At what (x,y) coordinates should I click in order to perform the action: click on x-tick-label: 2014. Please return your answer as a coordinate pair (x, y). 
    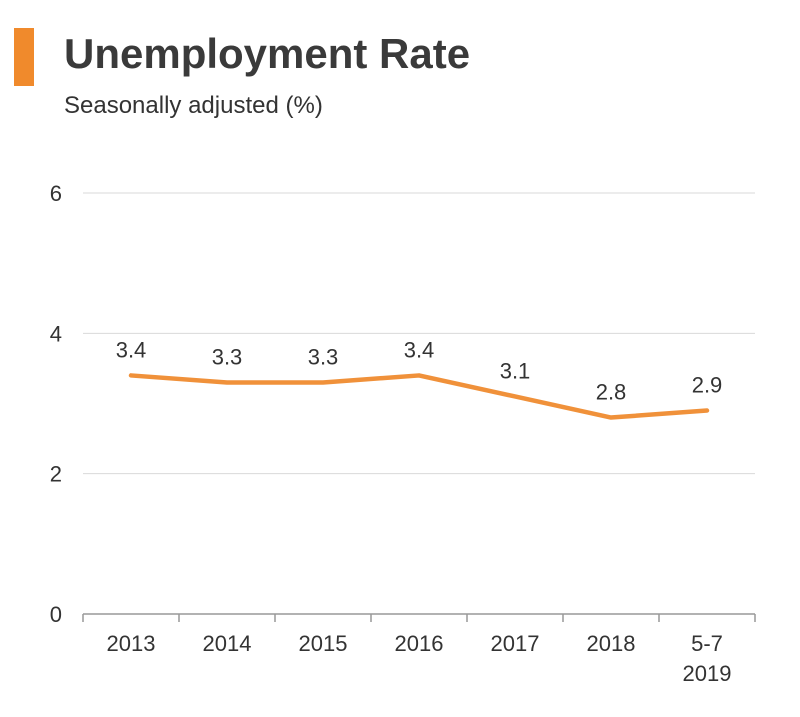
    Looking at the image, I should click on (227, 643).